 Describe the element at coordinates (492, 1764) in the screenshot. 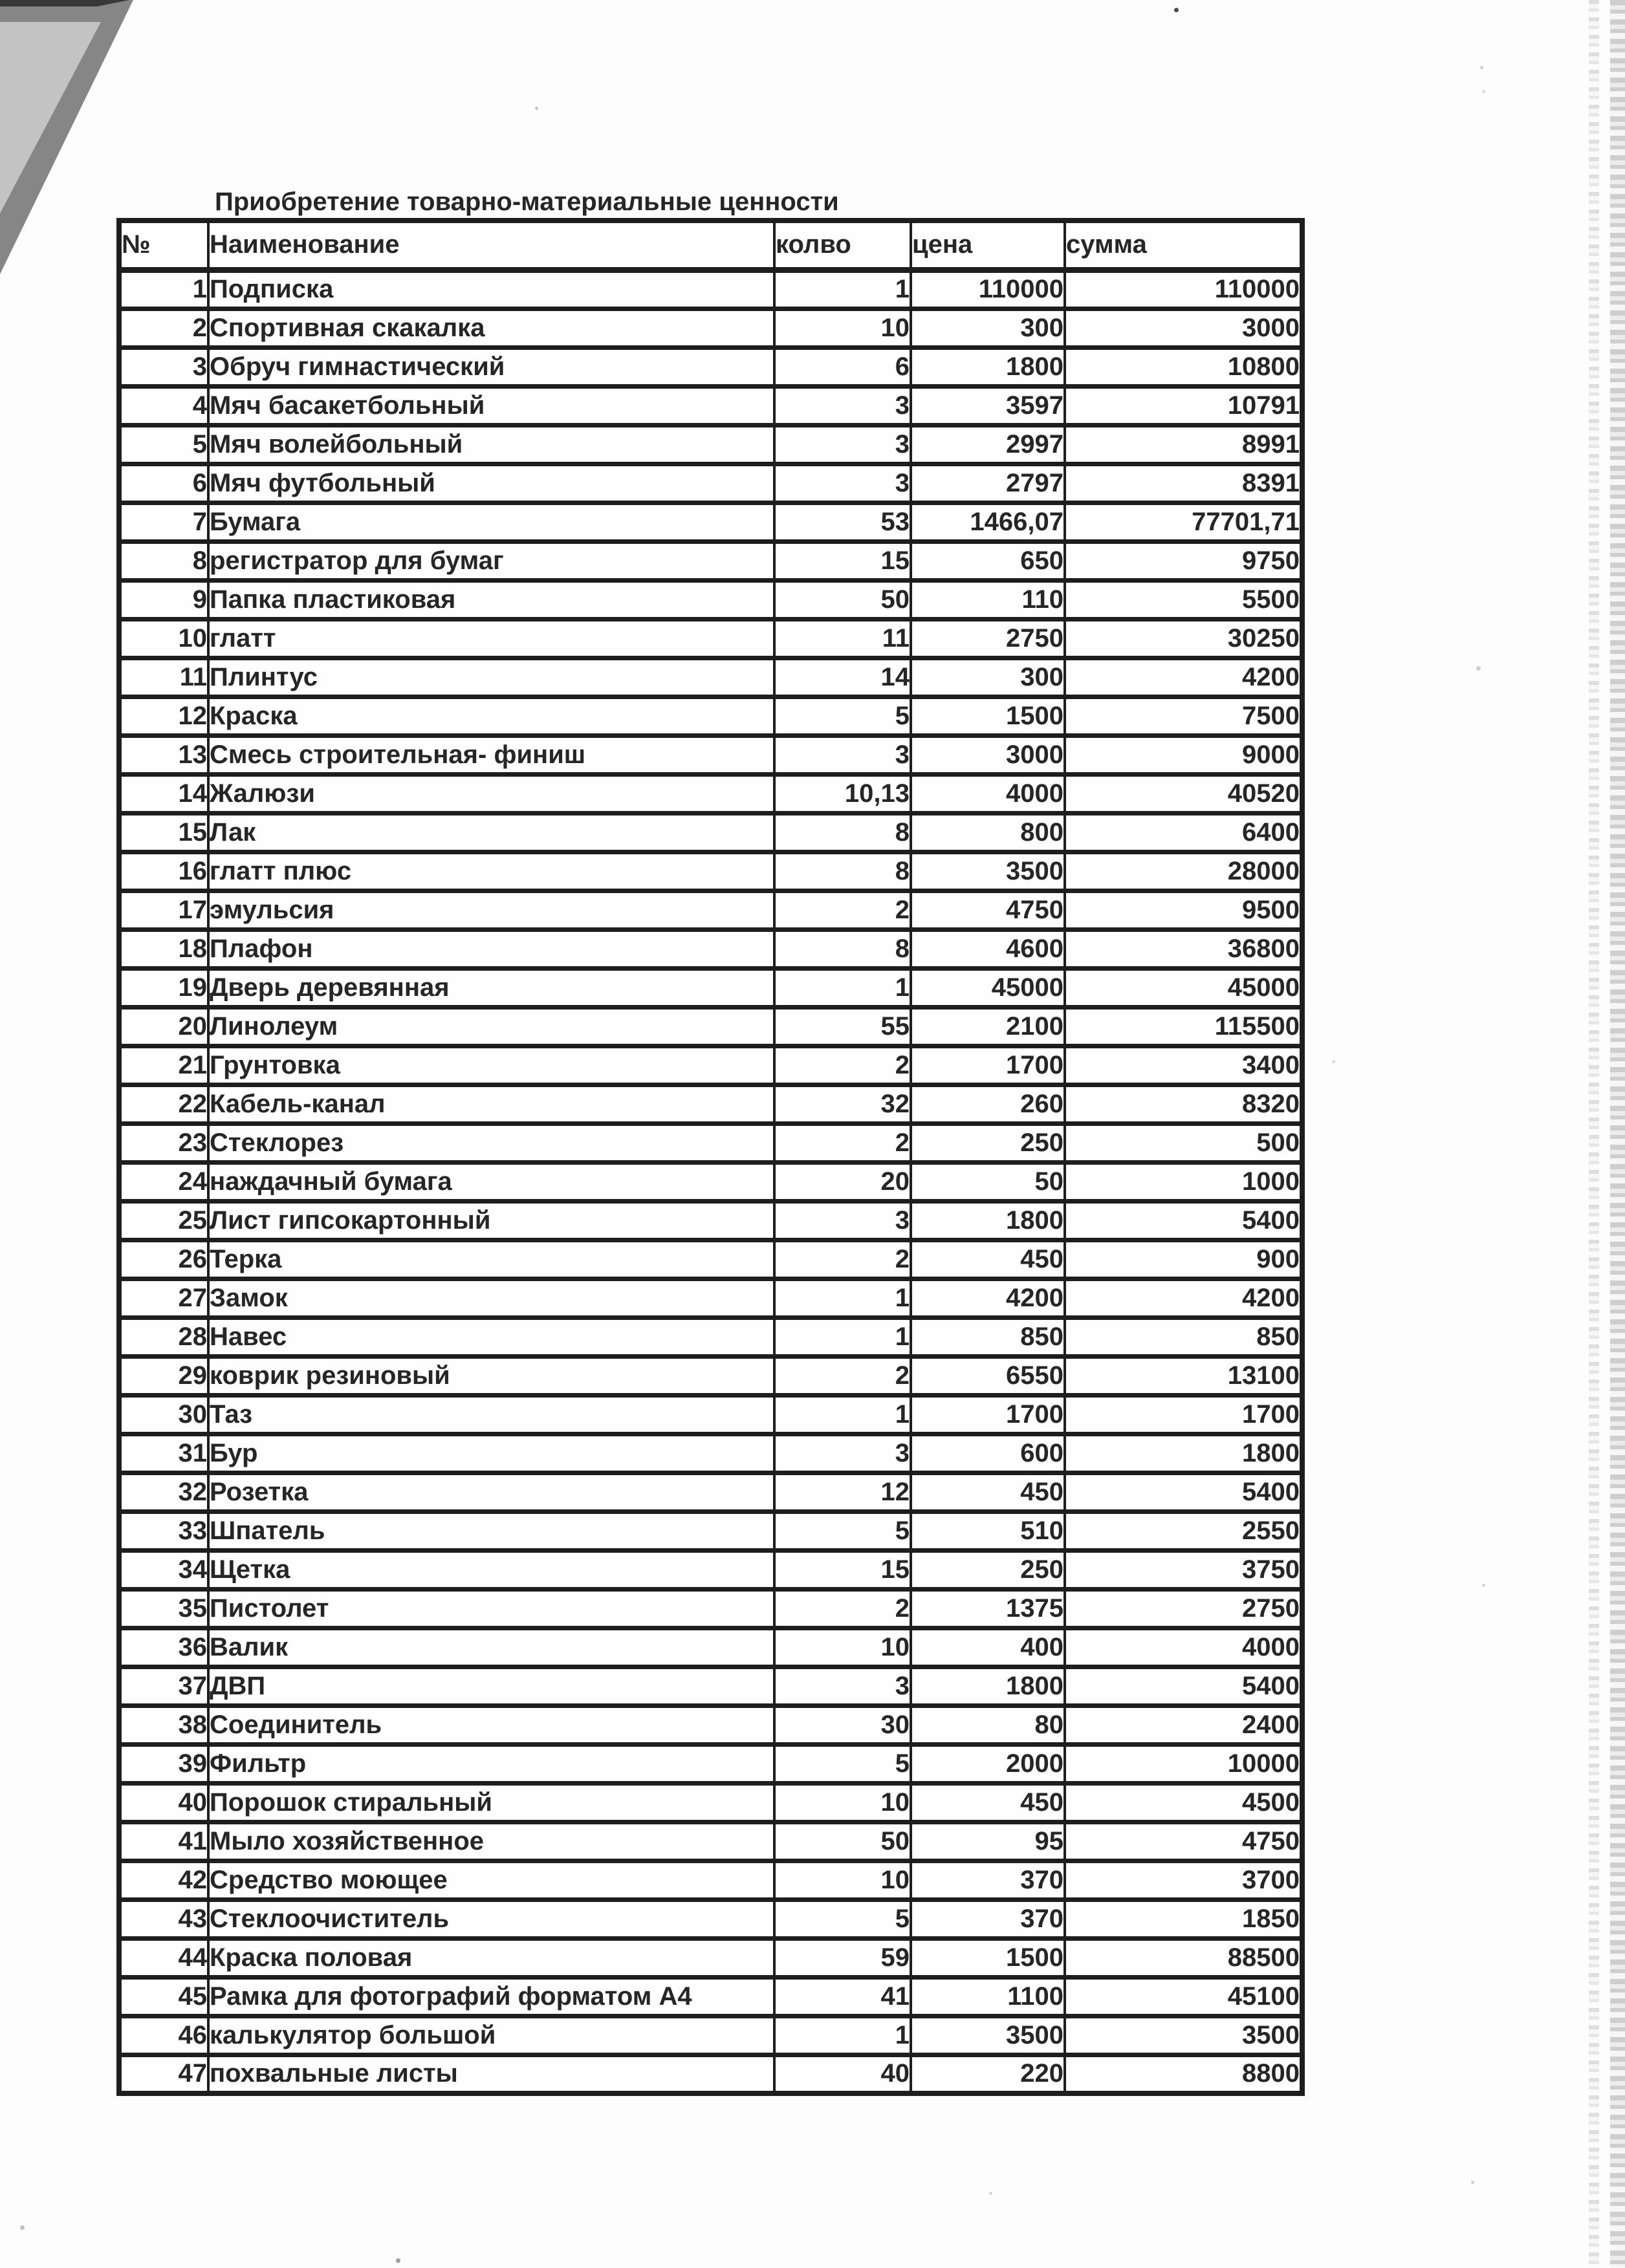

I see `cell-name: Фильтр` at that location.